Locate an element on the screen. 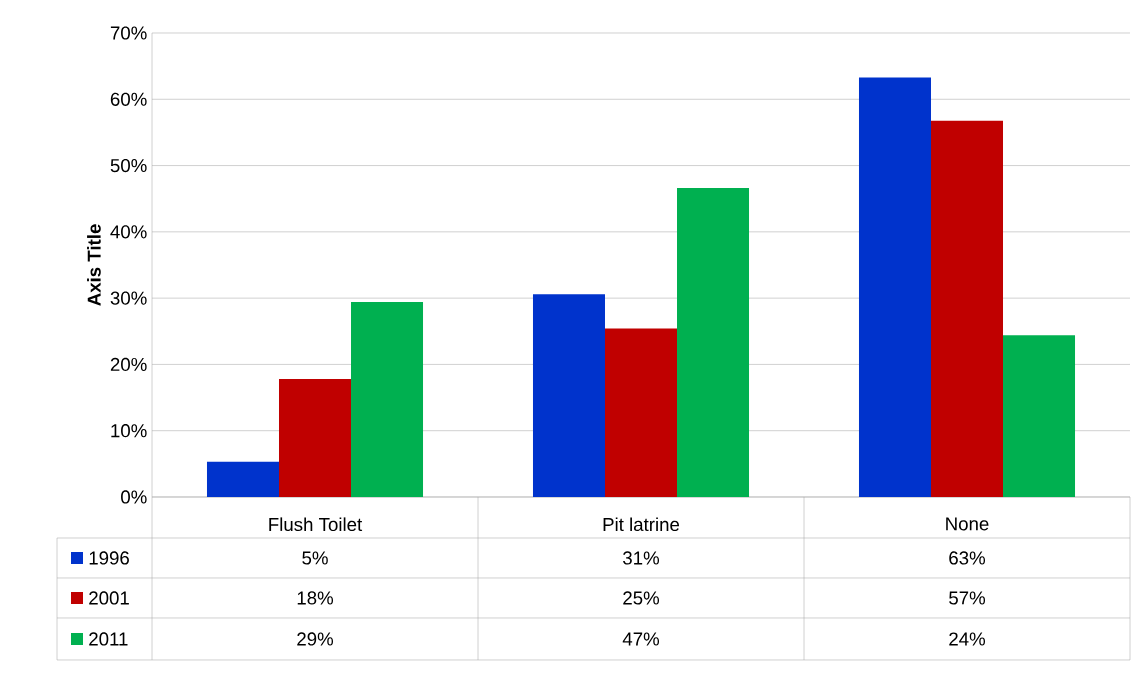 The image size is (1147, 673). data-label: 47% is located at coordinates (641, 639).